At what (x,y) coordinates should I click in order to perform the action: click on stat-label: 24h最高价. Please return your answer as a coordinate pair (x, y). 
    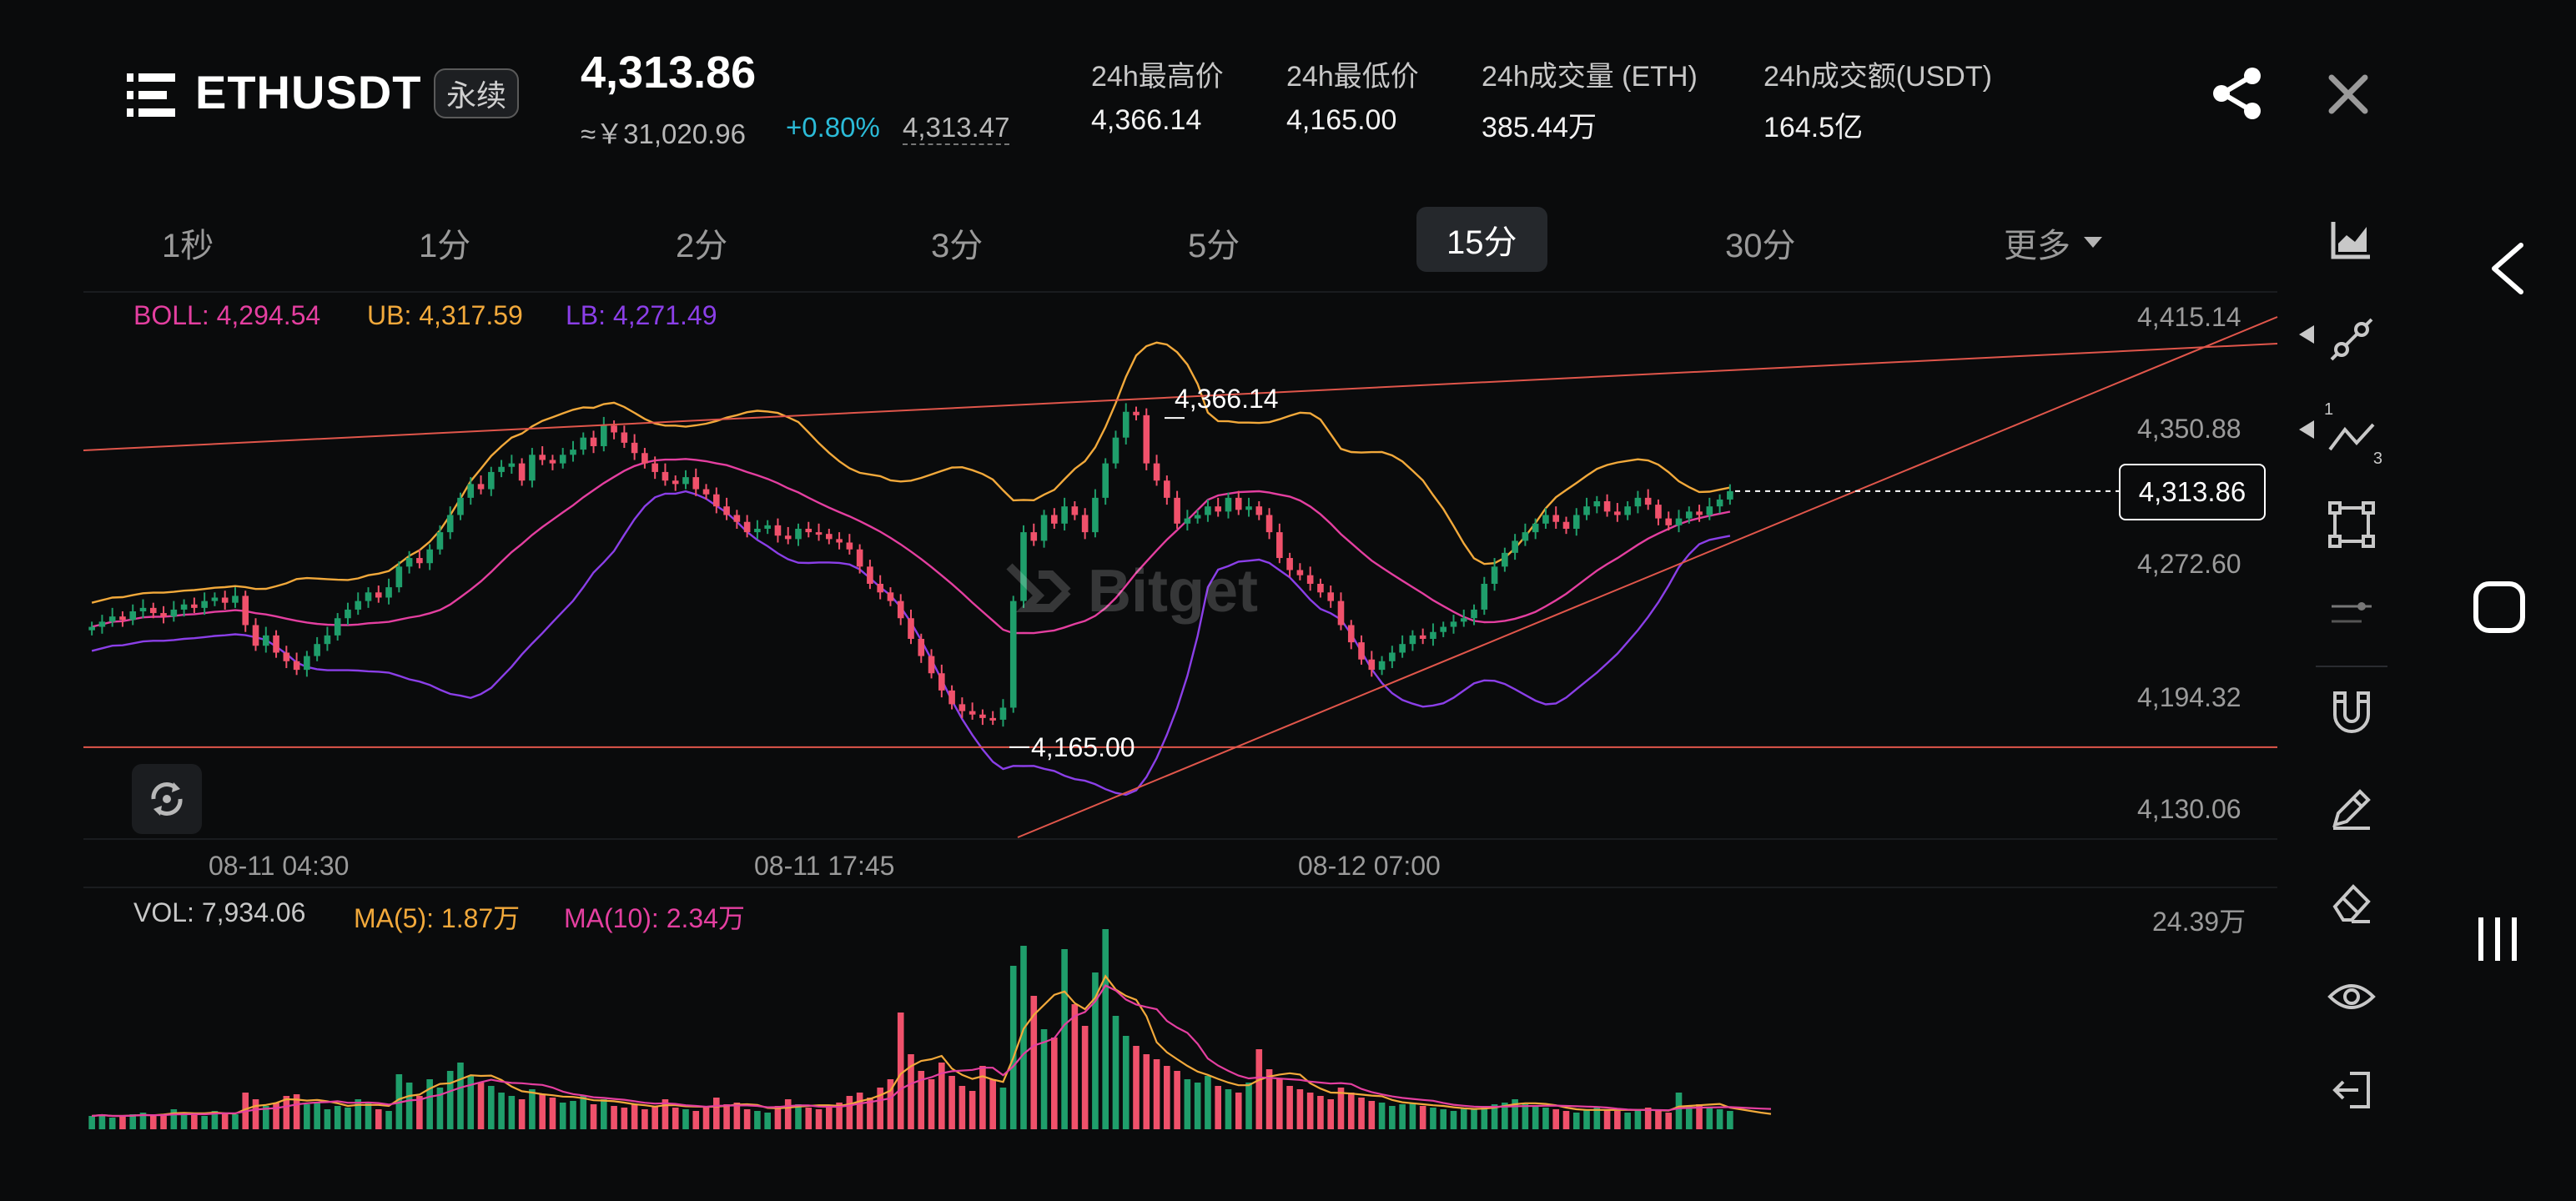
    Looking at the image, I should click on (1157, 77).